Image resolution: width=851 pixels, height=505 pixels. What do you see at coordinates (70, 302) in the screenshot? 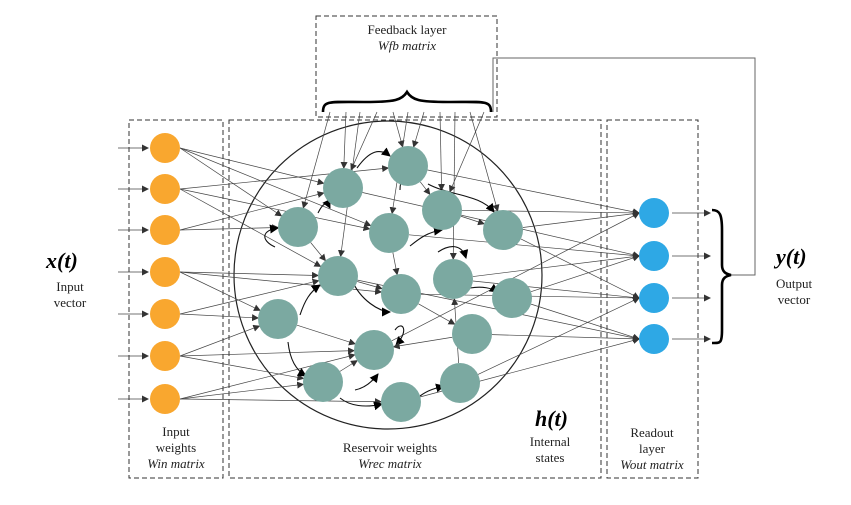
I see `input-label-line2: vector` at bounding box center [70, 302].